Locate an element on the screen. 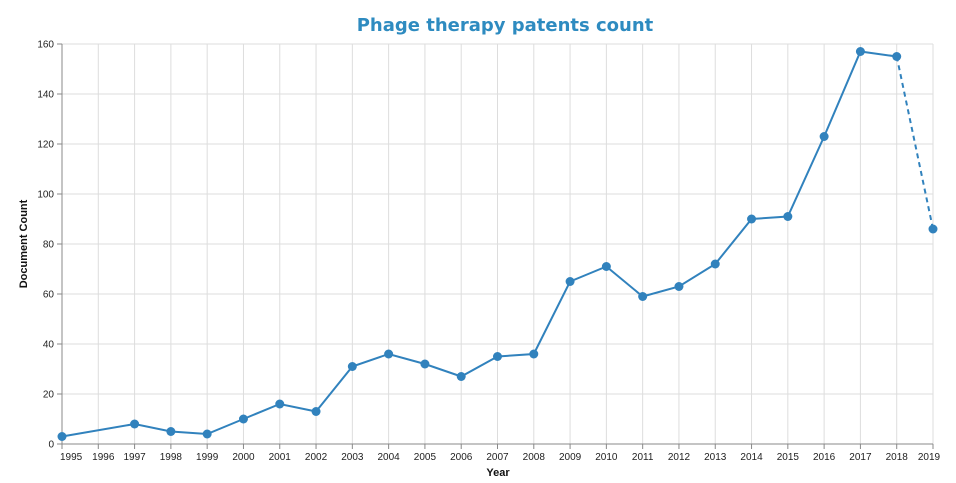  series-line-projected is located at coordinates (914, 143).